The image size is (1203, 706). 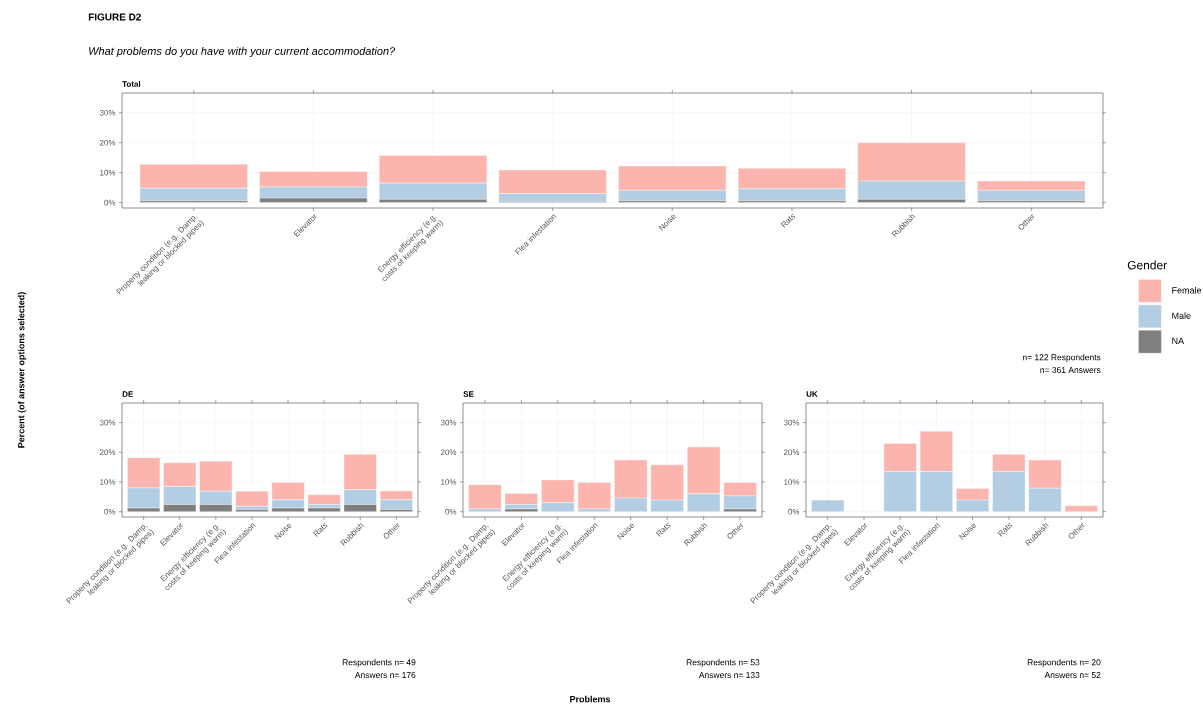 What do you see at coordinates (723, 663) in the screenshot?
I see `text: Respondents n= 53` at bounding box center [723, 663].